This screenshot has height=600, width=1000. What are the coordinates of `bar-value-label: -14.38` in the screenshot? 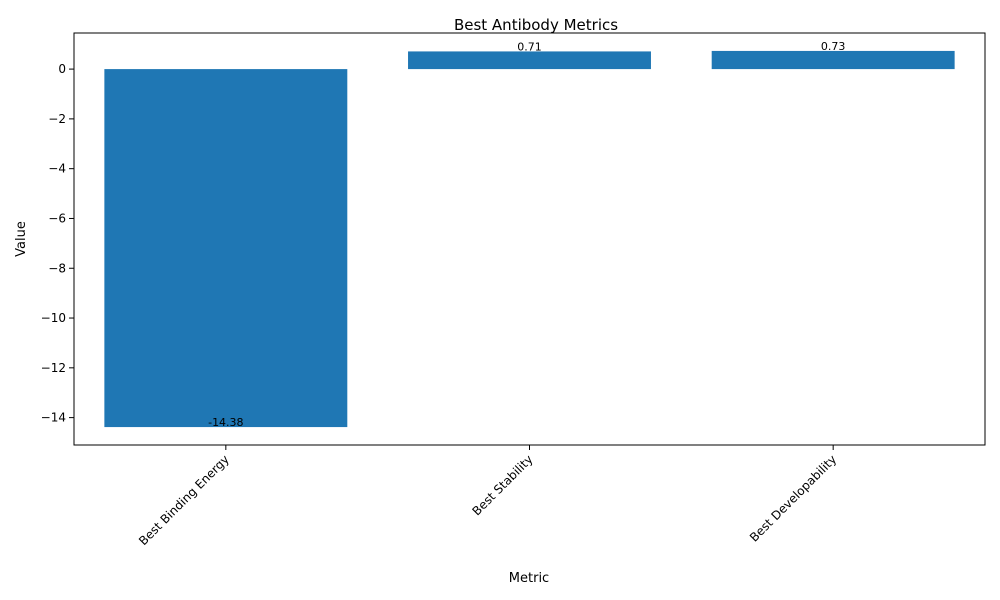 It's located at (225, 422).